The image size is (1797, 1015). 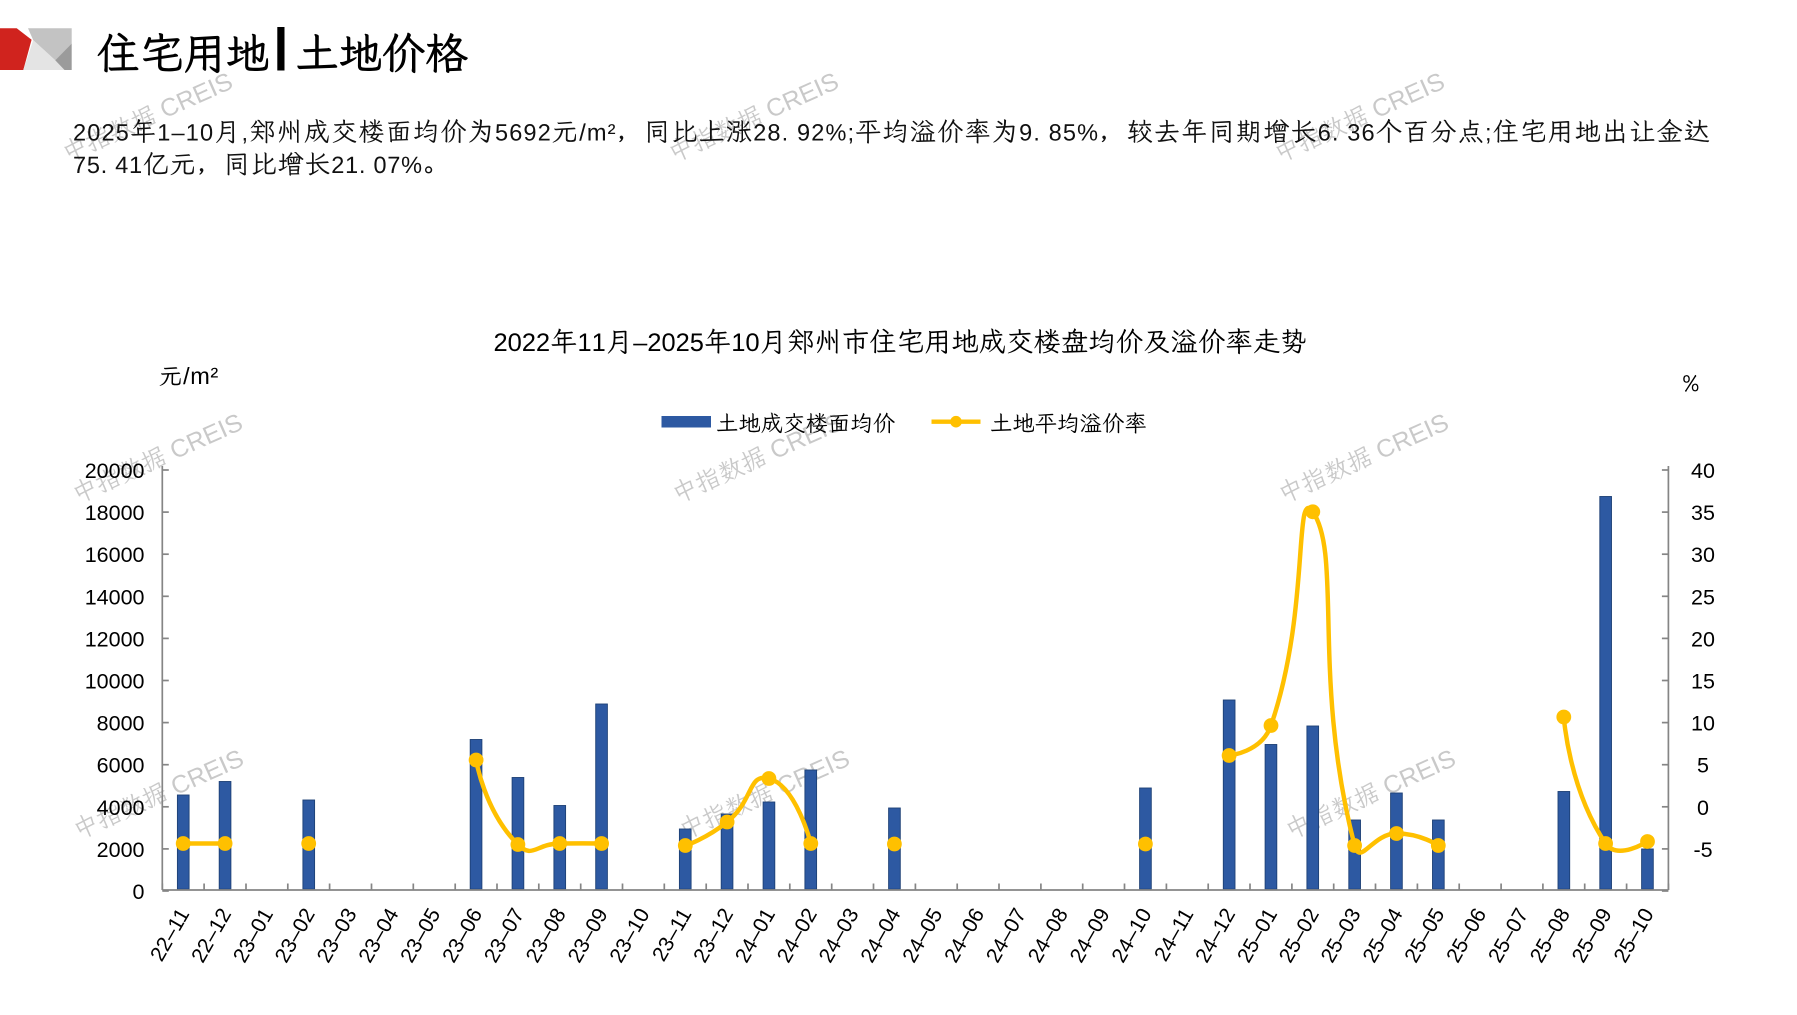 I want to click on svg-text: 25, so click(x=1703, y=597).